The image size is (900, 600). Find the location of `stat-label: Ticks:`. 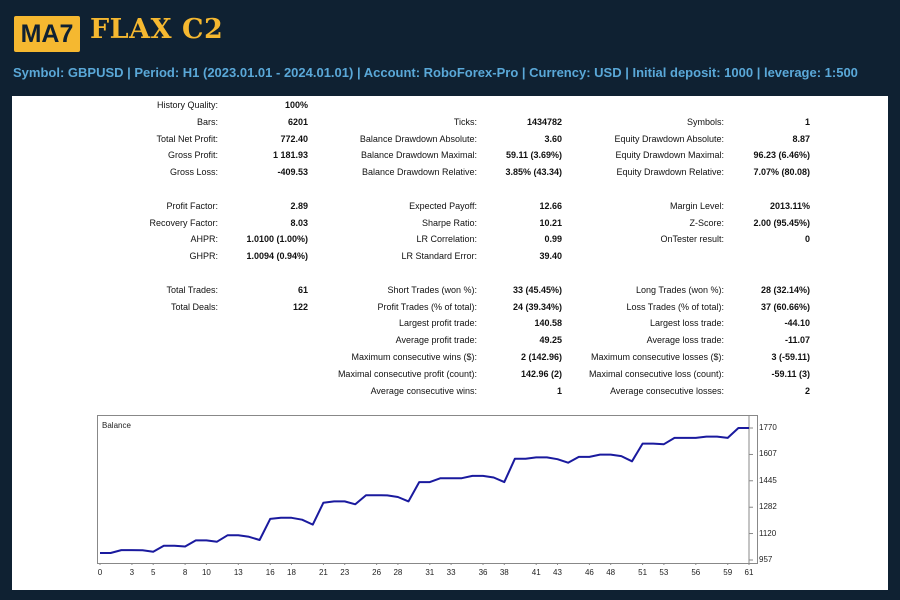

stat-label: Ticks: is located at coordinates (465, 121).